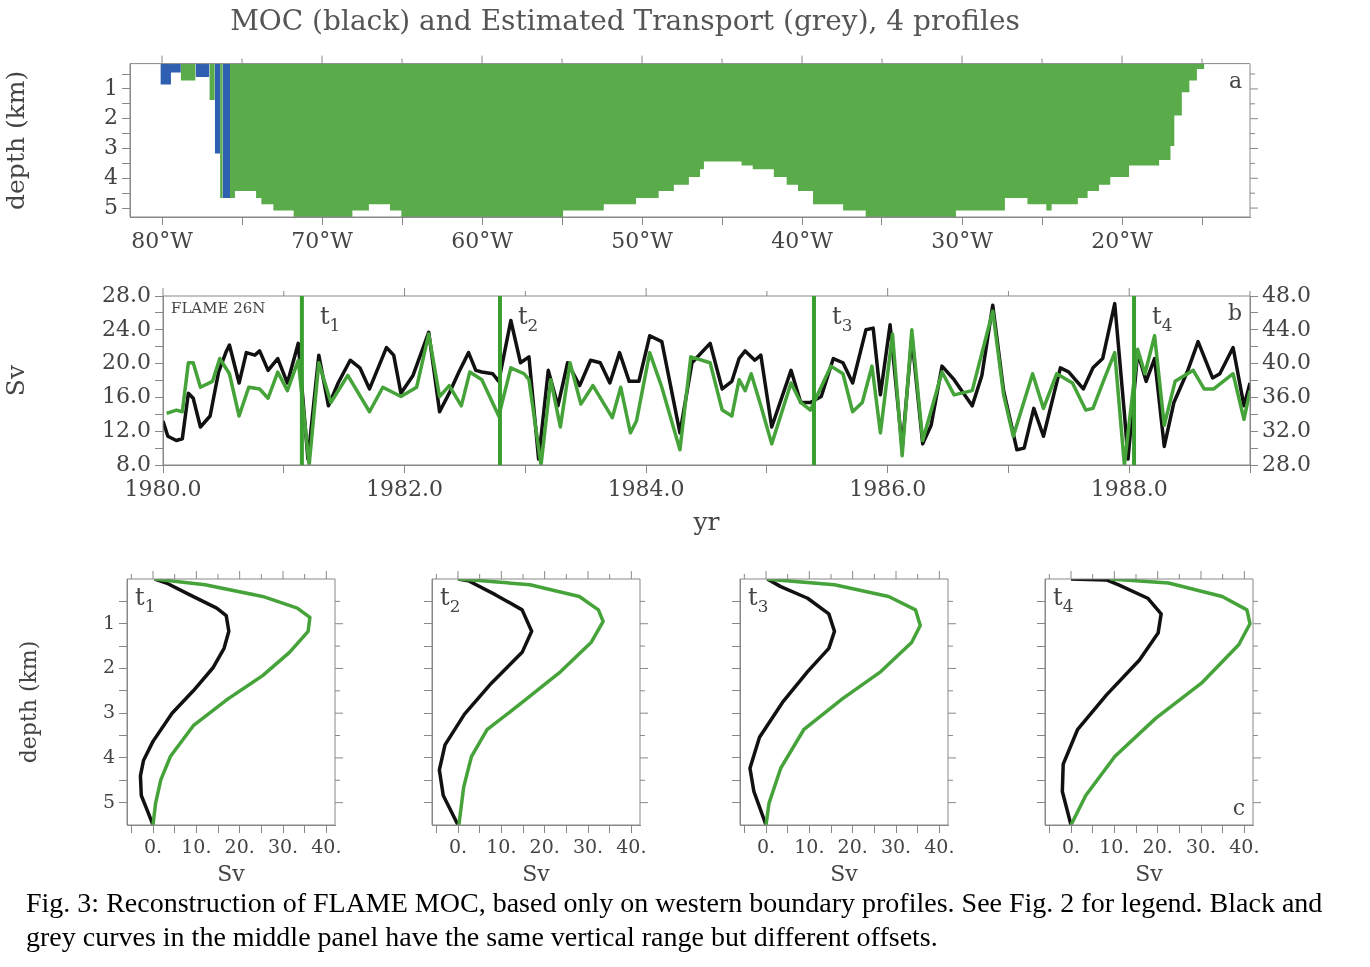  What do you see at coordinates (405, 488) in the screenshot?
I see `x-tick-label: 1982.0` at bounding box center [405, 488].